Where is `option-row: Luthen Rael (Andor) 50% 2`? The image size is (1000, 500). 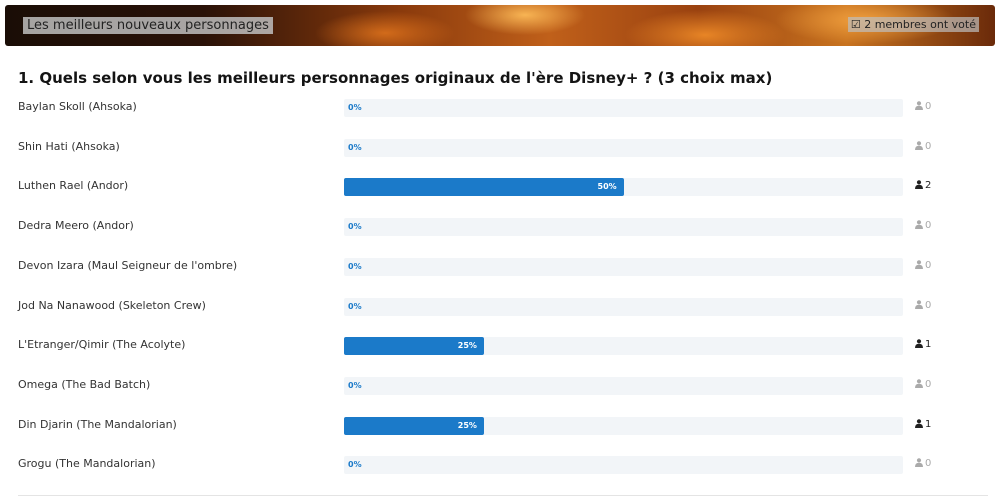
option-row: Luthen Rael (Andor) 50% 2 is located at coordinates (500, 187).